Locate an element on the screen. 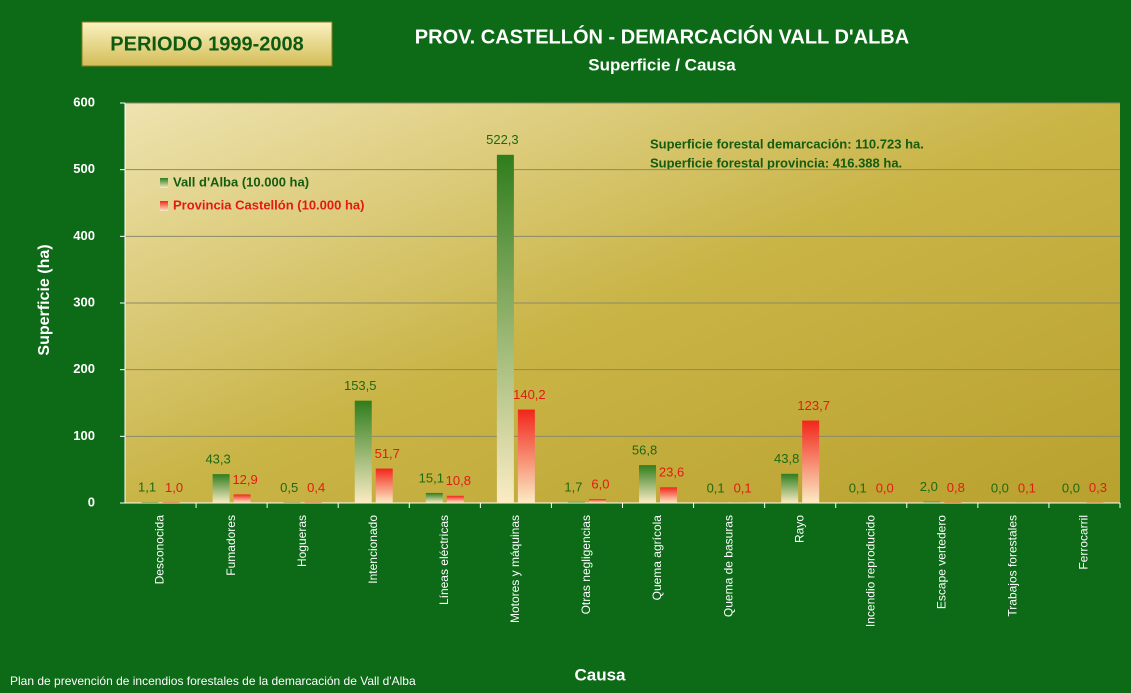 This screenshot has width=1131, height=693. data-label: 2,0 is located at coordinates (929, 486).